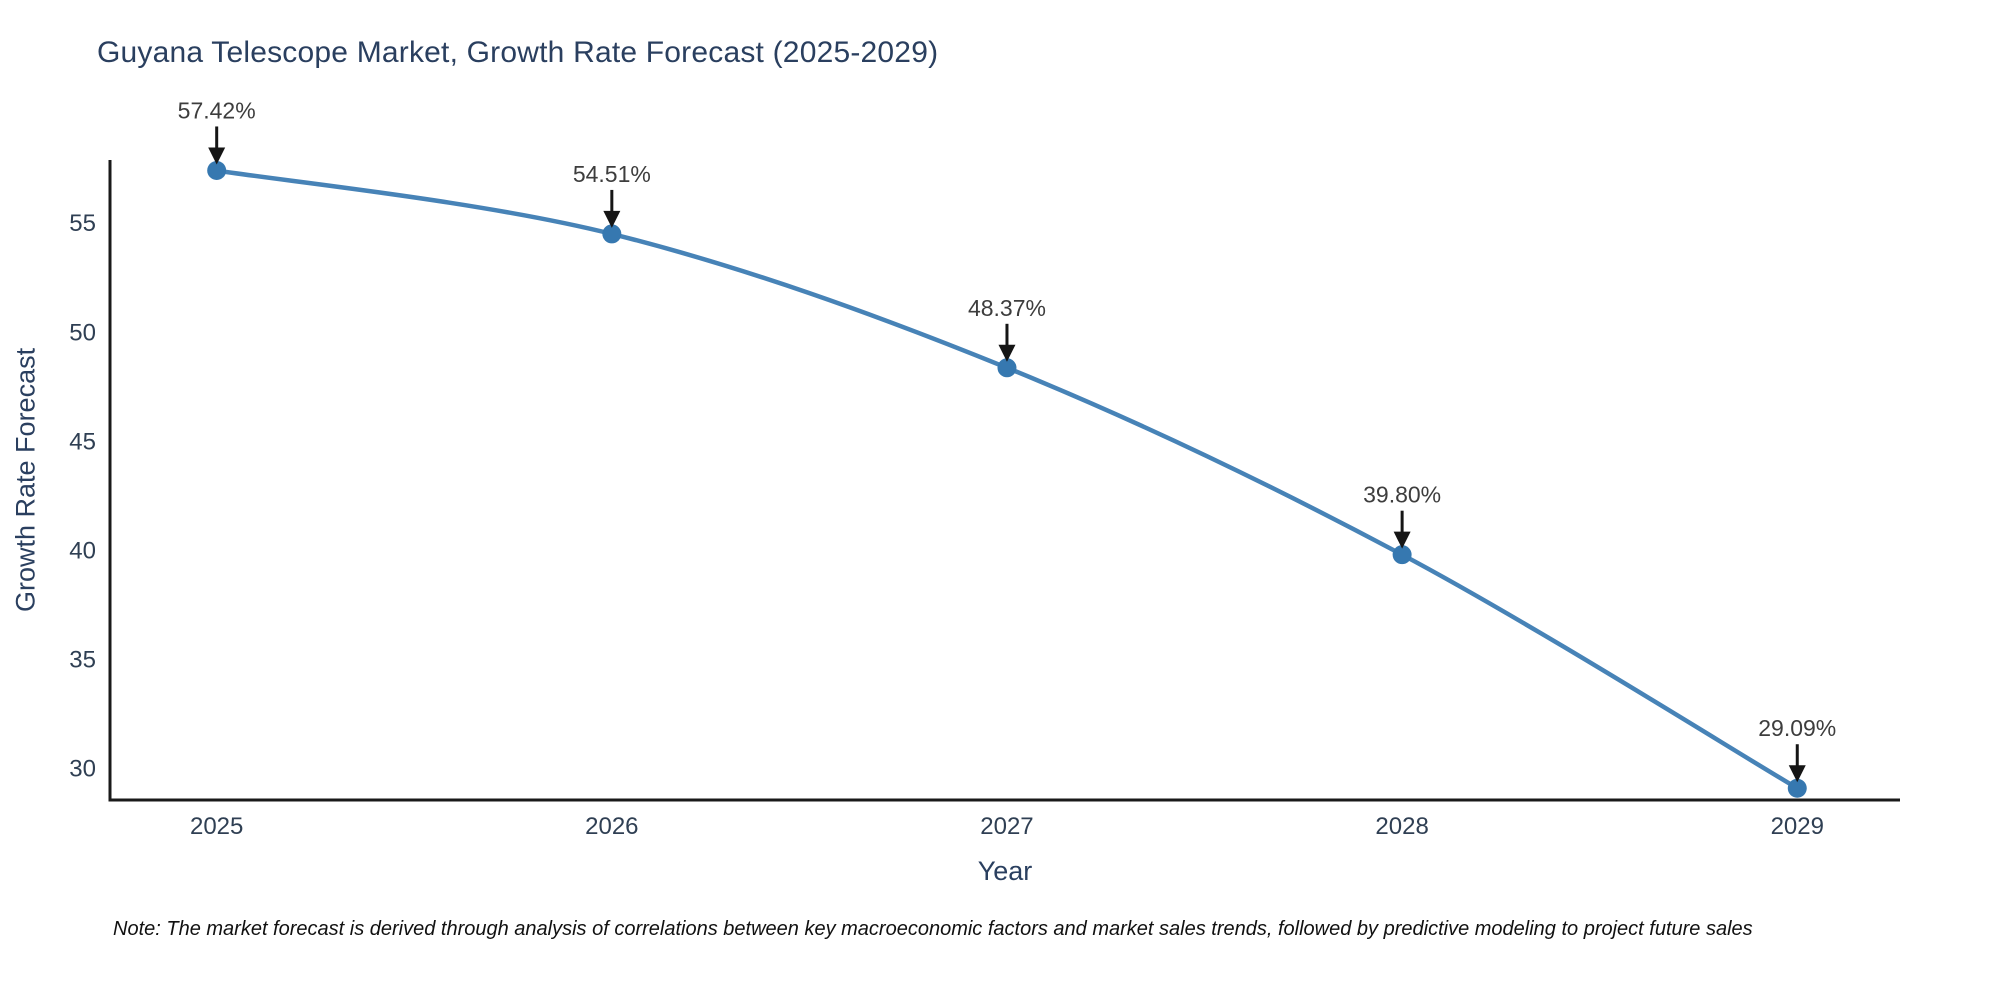 The width and height of the screenshot is (2000, 1000). What do you see at coordinates (612, 174) in the screenshot?
I see `point-annotation-2026: 54.51%` at bounding box center [612, 174].